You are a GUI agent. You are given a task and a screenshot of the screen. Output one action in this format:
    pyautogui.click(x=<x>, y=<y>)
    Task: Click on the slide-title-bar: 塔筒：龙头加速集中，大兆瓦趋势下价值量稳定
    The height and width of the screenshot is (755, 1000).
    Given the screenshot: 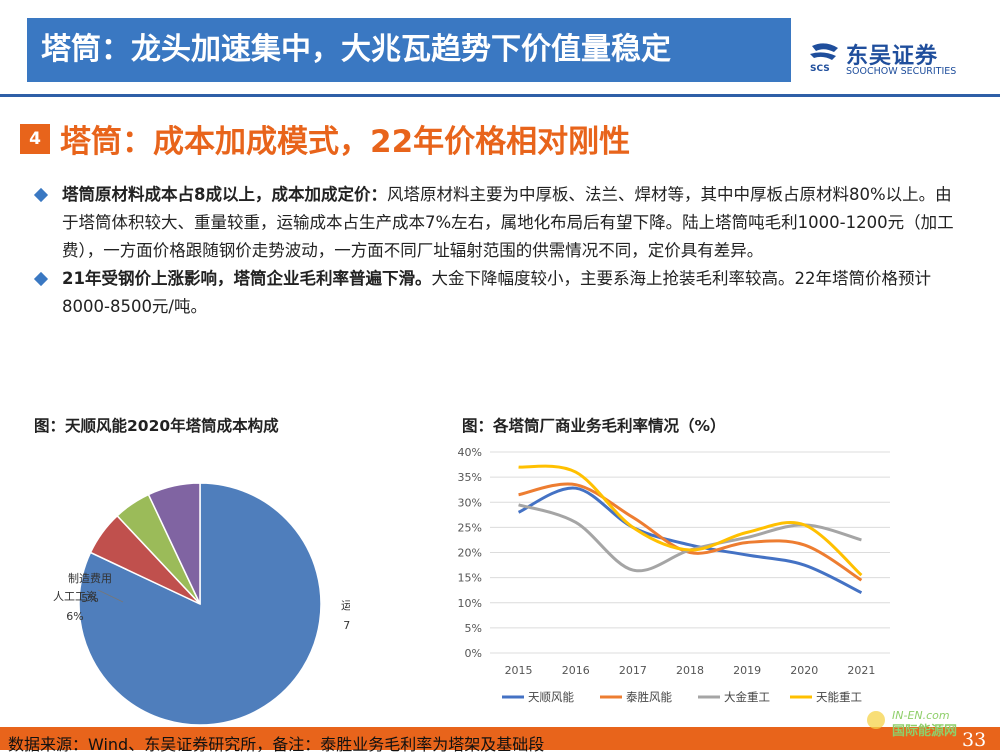 What is the action you would take?
    pyautogui.click(x=409, y=50)
    